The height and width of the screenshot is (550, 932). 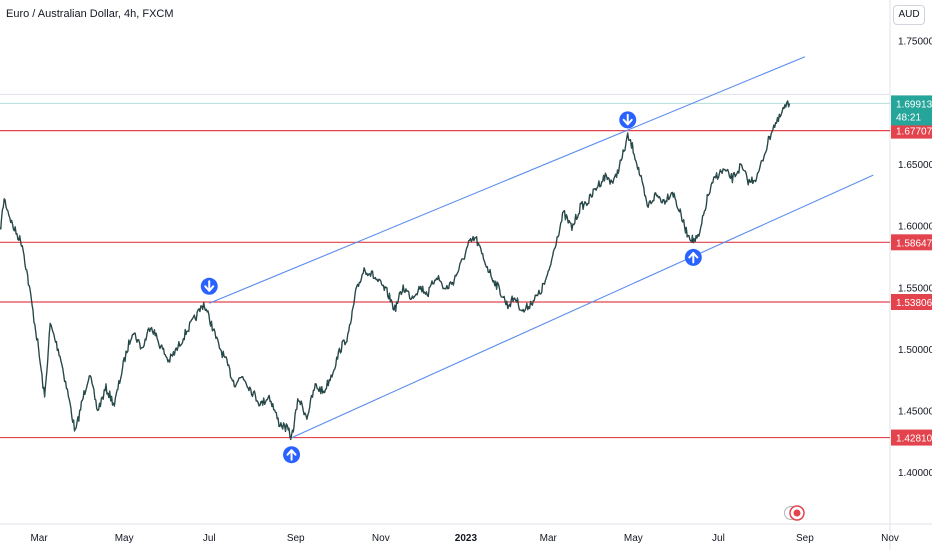 What do you see at coordinates (911, 270) in the screenshot?
I see `level-price-labels: 1.67707 1.58647 1.53806 1.42810 1.69913 48:21` at bounding box center [911, 270].